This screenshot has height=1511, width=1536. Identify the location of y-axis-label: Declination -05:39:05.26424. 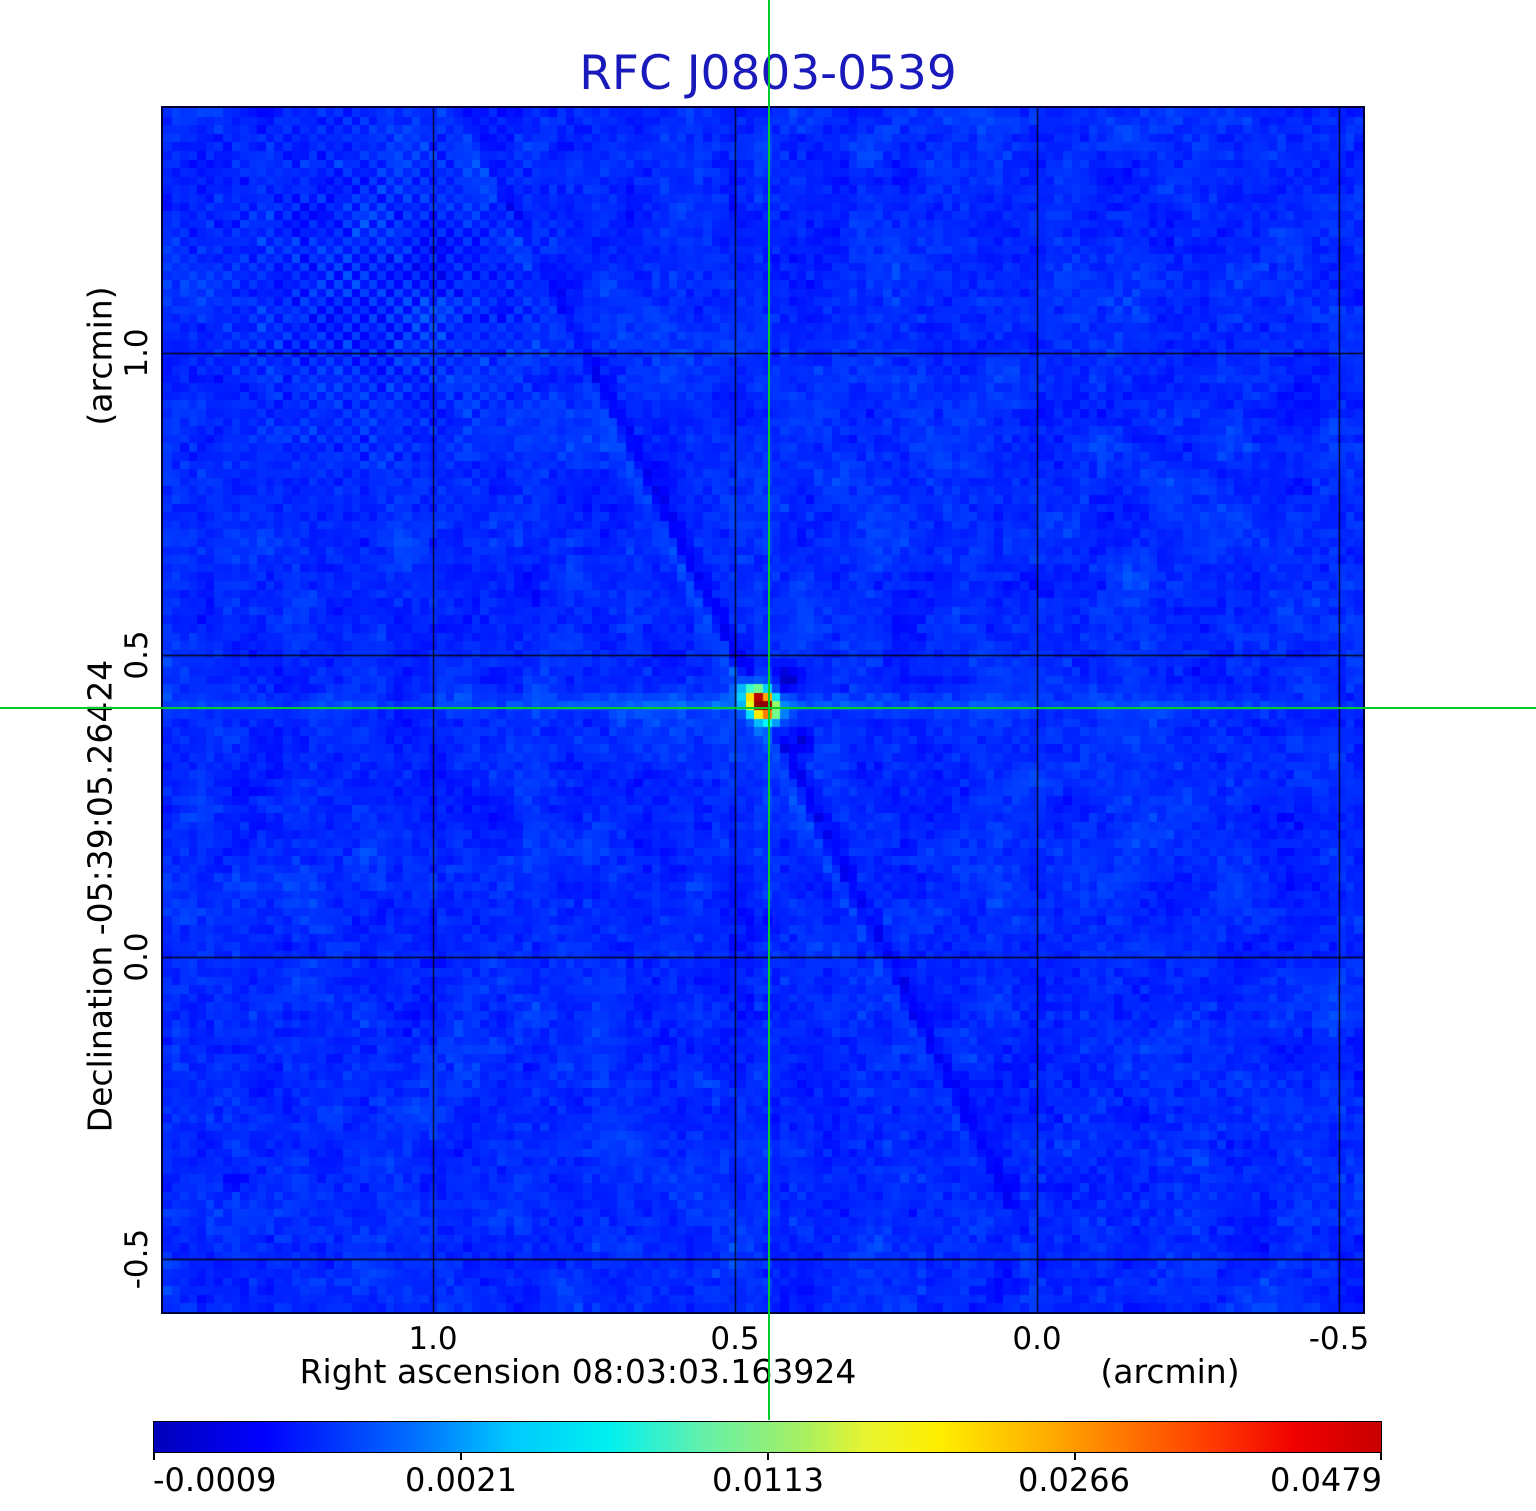
(100, 896).